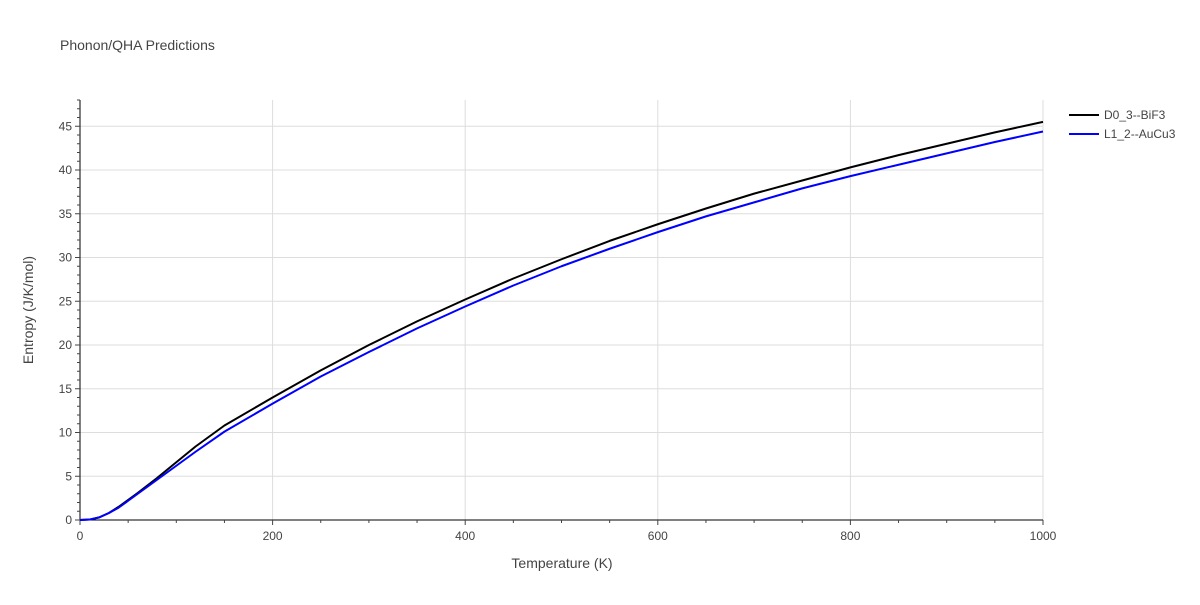  What do you see at coordinates (465, 536) in the screenshot?
I see `x-tick-label: 400` at bounding box center [465, 536].